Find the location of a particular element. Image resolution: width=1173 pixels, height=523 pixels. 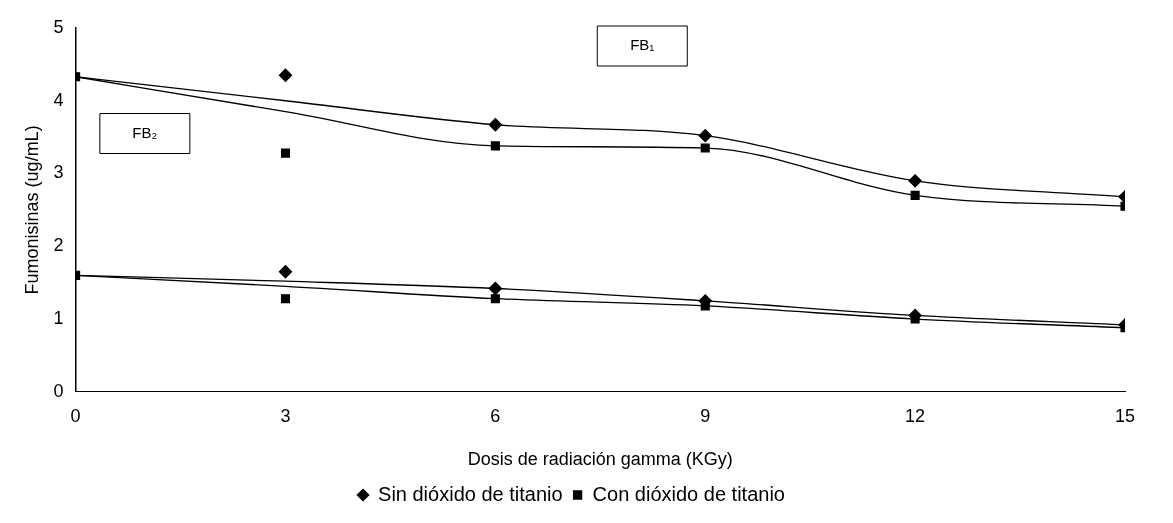

x-tick-label: 9 is located at coordinates (705, 415).